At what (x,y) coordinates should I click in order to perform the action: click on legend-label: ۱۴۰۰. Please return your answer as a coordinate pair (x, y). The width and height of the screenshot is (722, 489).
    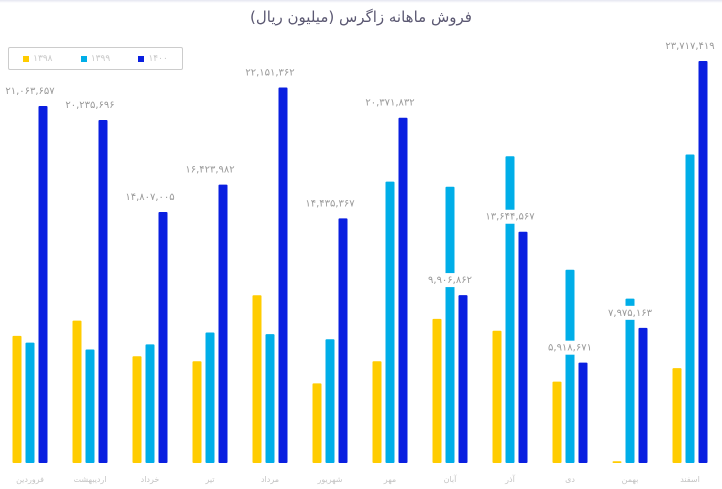
    Looking at the image, I should click on (158, 58).